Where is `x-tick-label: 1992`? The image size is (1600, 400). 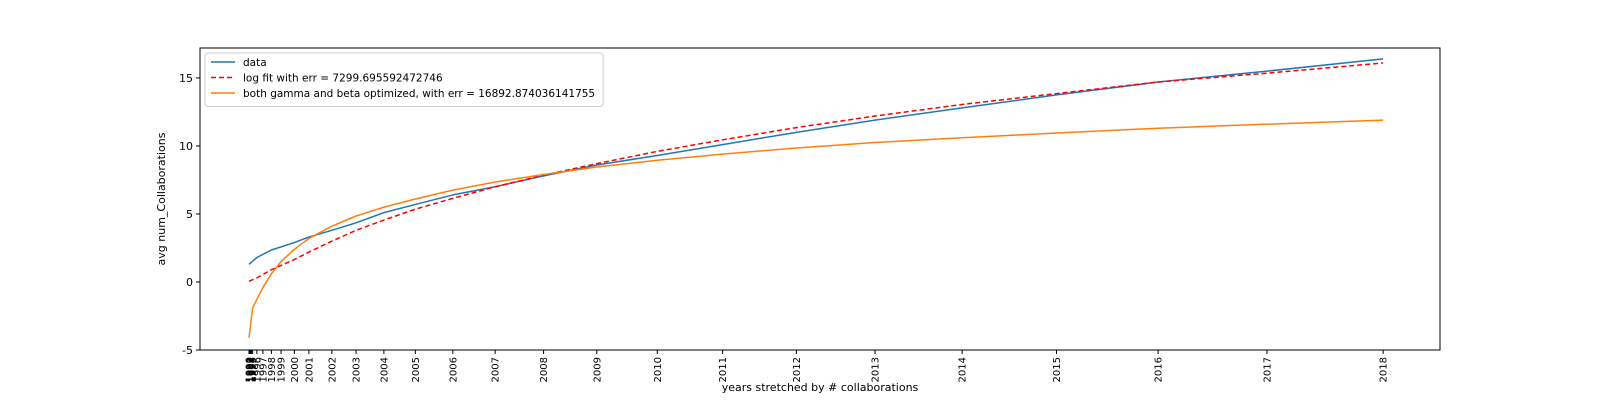 x-tick-label: 1992 is located at coordinates (251, 369).